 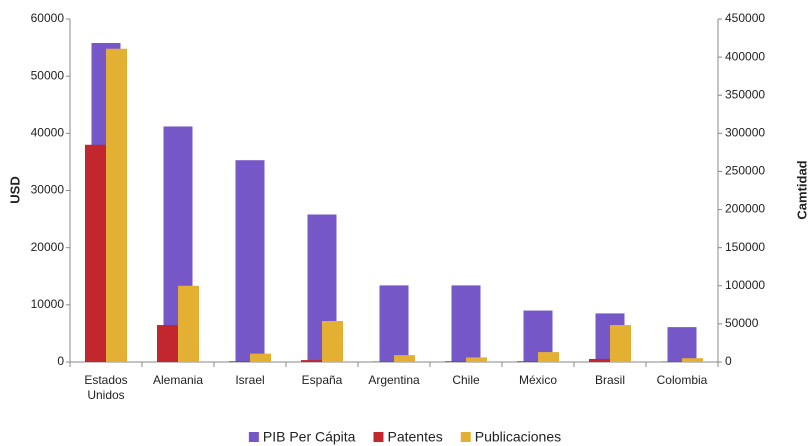 What do you see at coordinates (745, 94) in the screenshot?
I see `y2-tick-label: 350000` at bounding box center [745, 94].